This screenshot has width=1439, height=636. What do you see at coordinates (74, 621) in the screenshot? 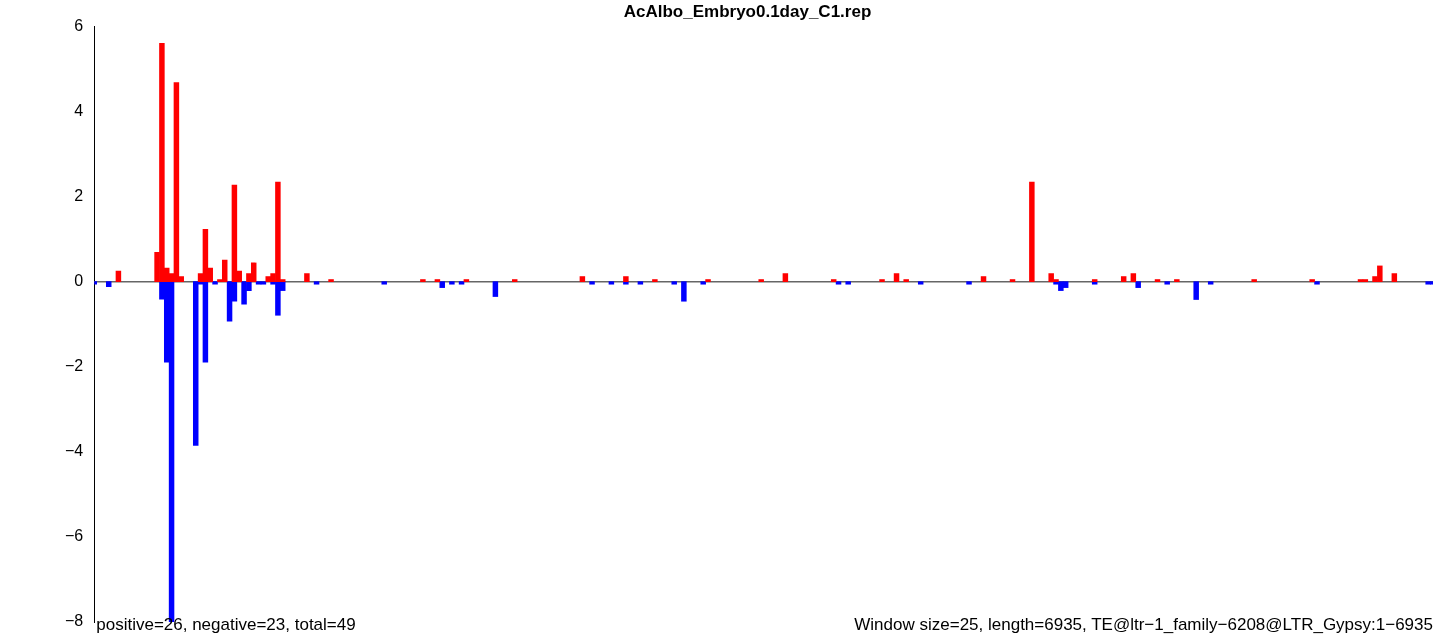
I see `y-tick-label: −8` at bounding box center [74, 621].